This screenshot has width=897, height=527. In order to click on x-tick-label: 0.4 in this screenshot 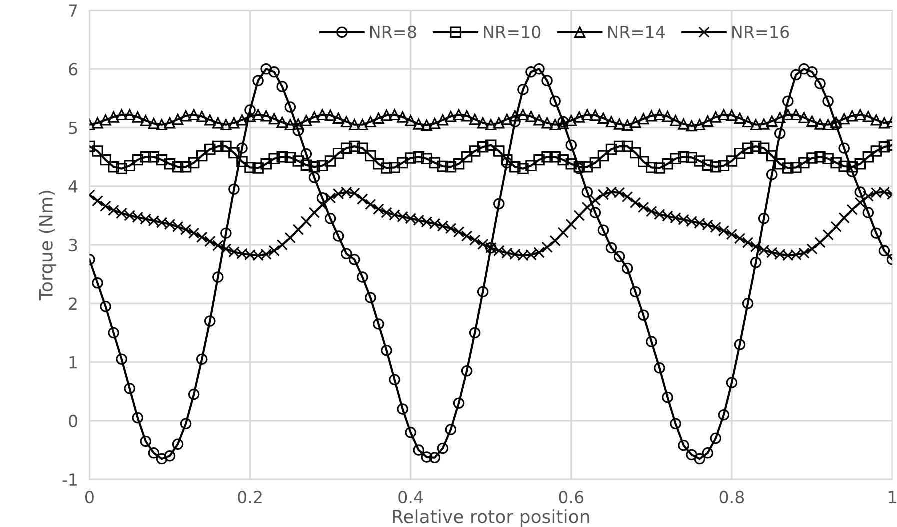, I will do `click(411, 497)`.